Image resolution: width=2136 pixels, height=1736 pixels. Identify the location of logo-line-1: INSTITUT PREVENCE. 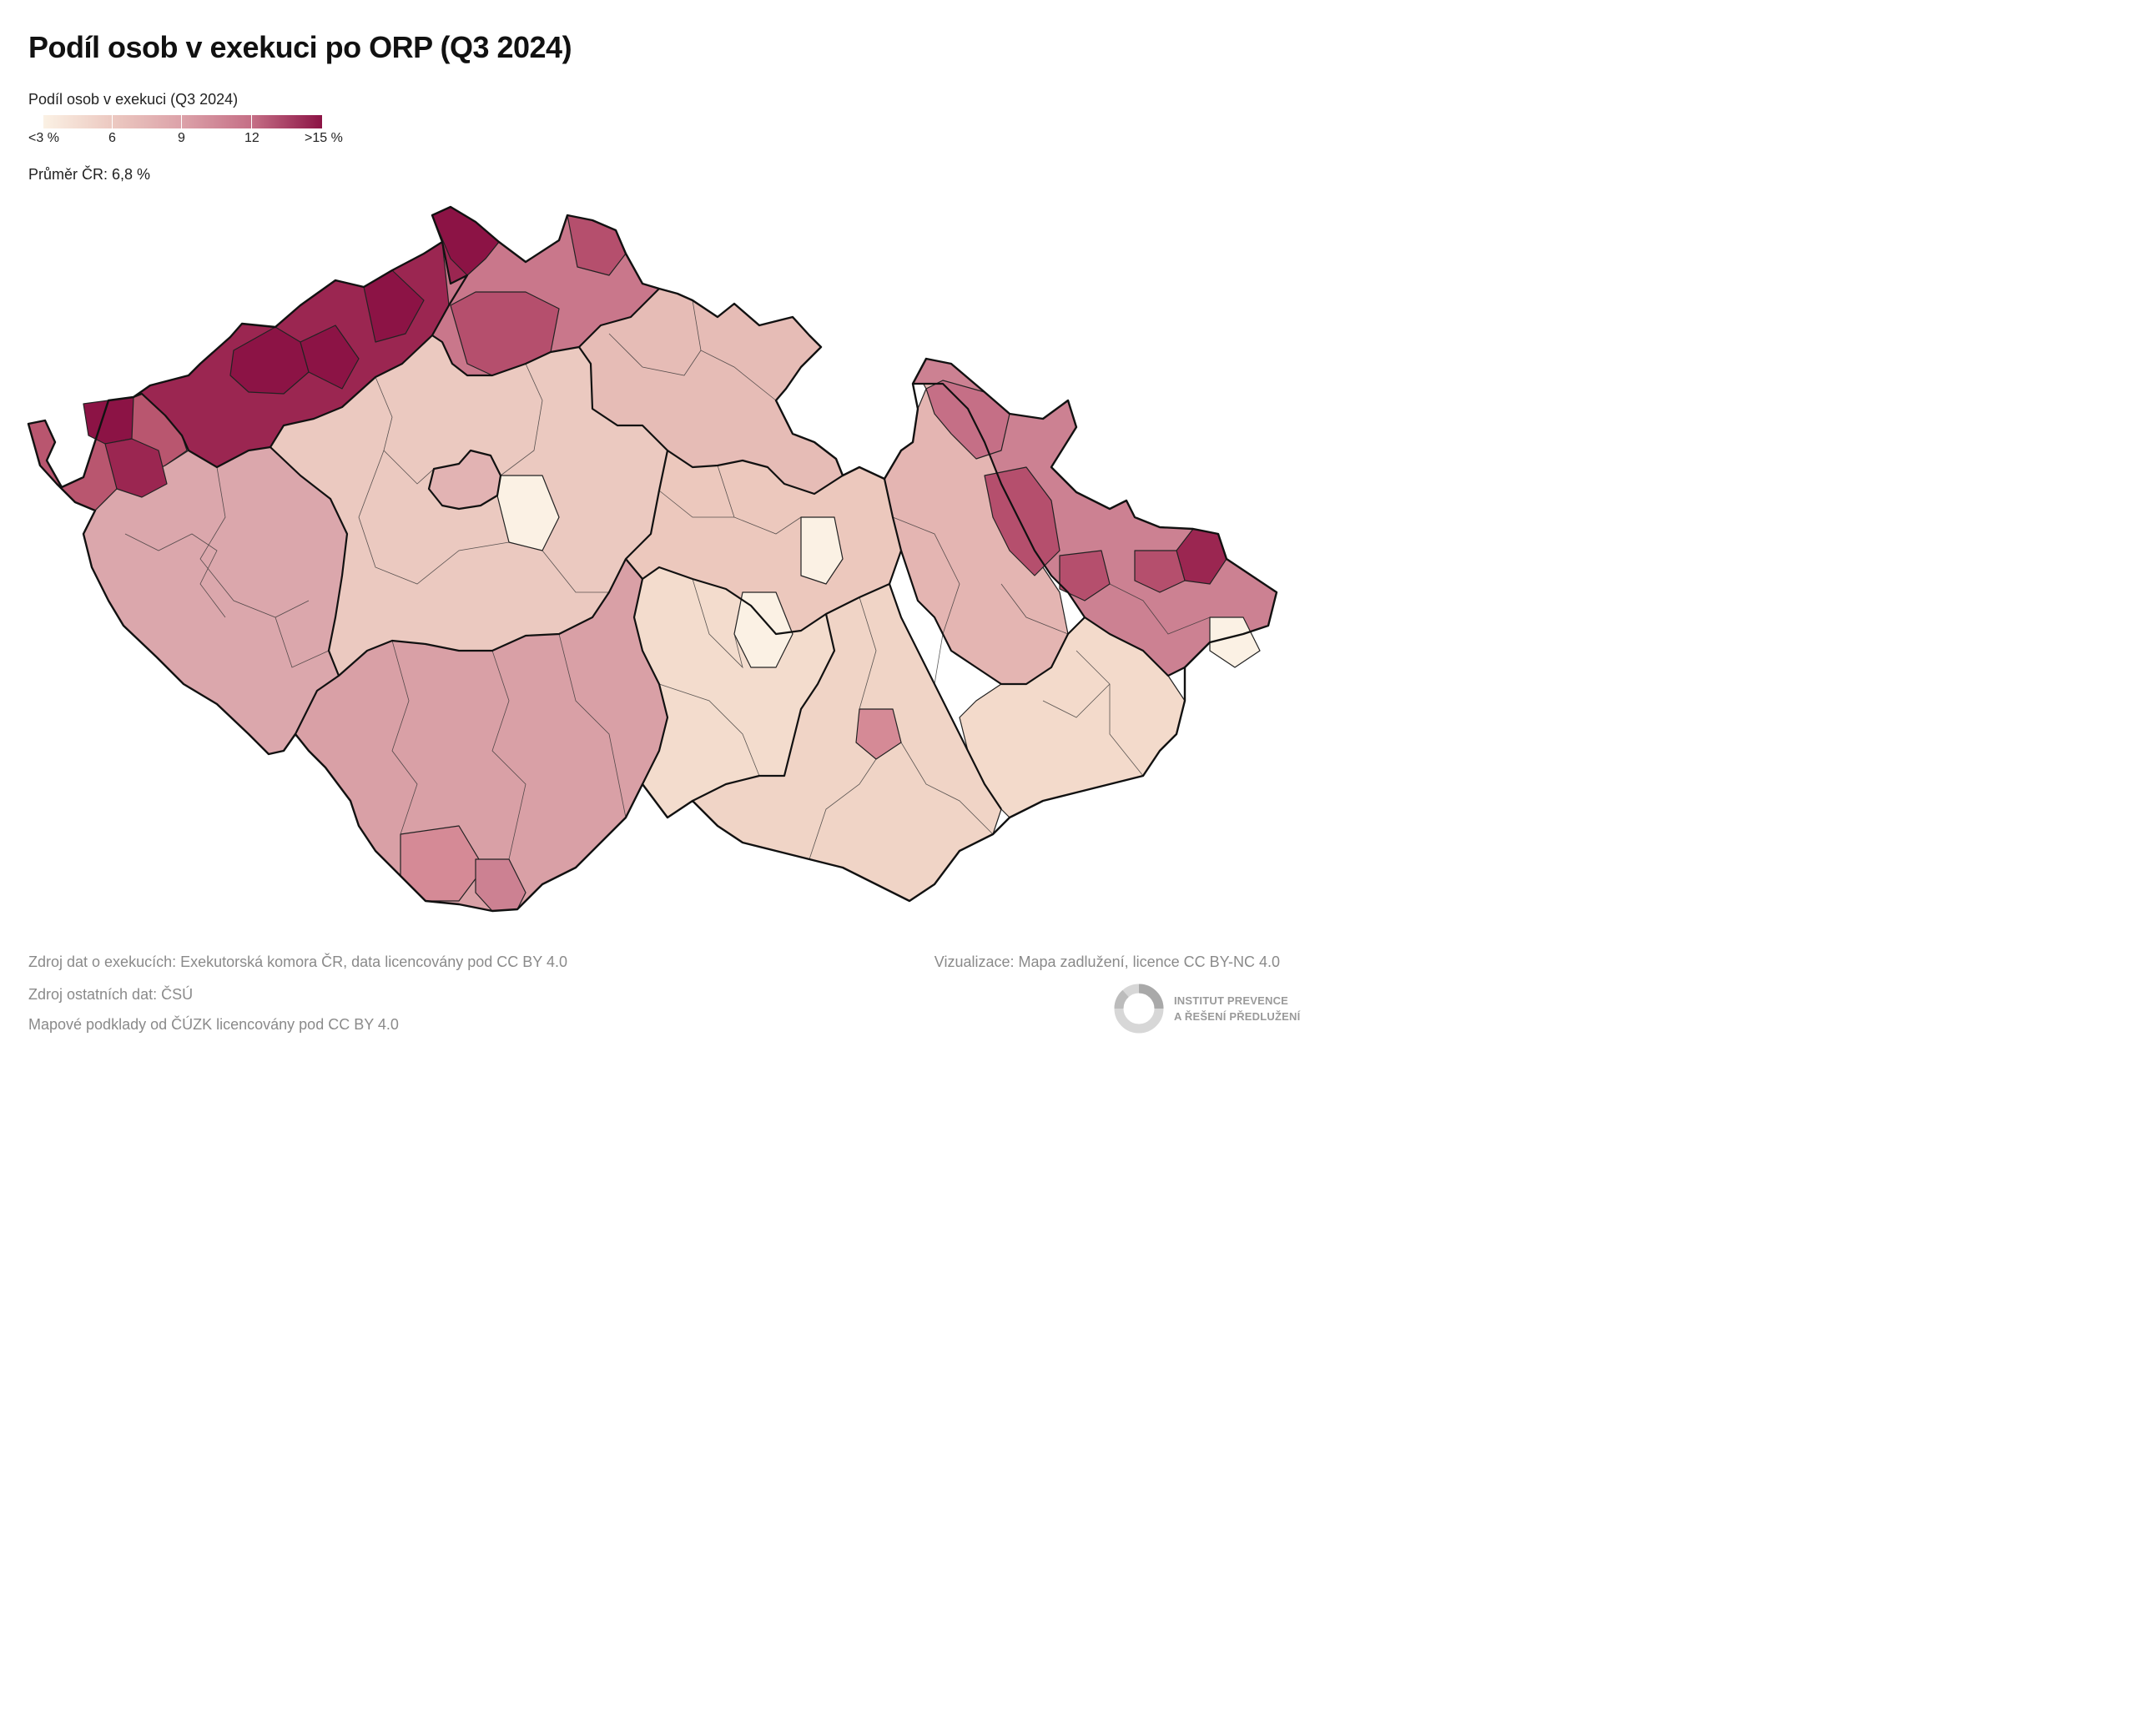
(1231, 1000).